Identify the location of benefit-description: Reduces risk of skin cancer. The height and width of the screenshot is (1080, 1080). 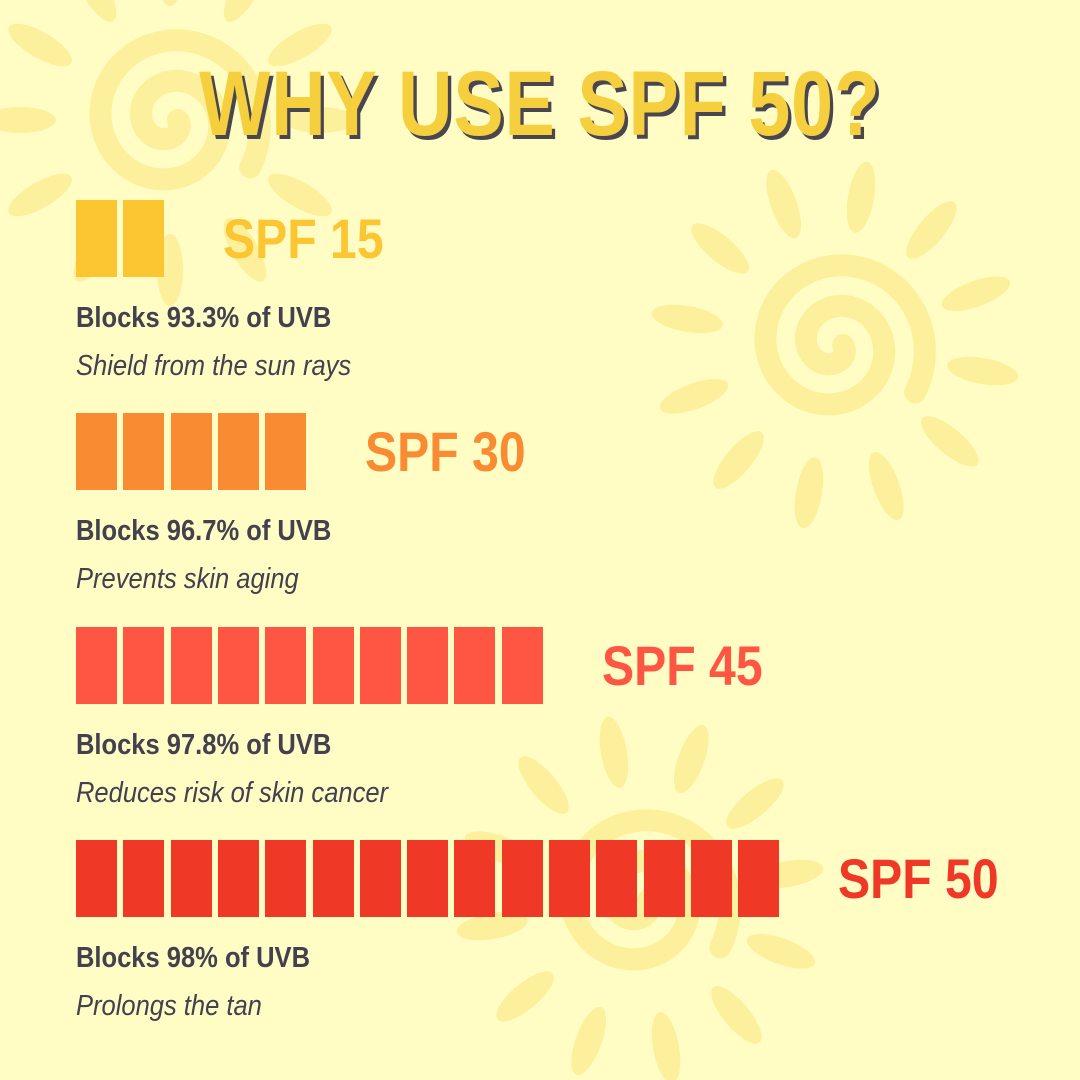
(232, 793).